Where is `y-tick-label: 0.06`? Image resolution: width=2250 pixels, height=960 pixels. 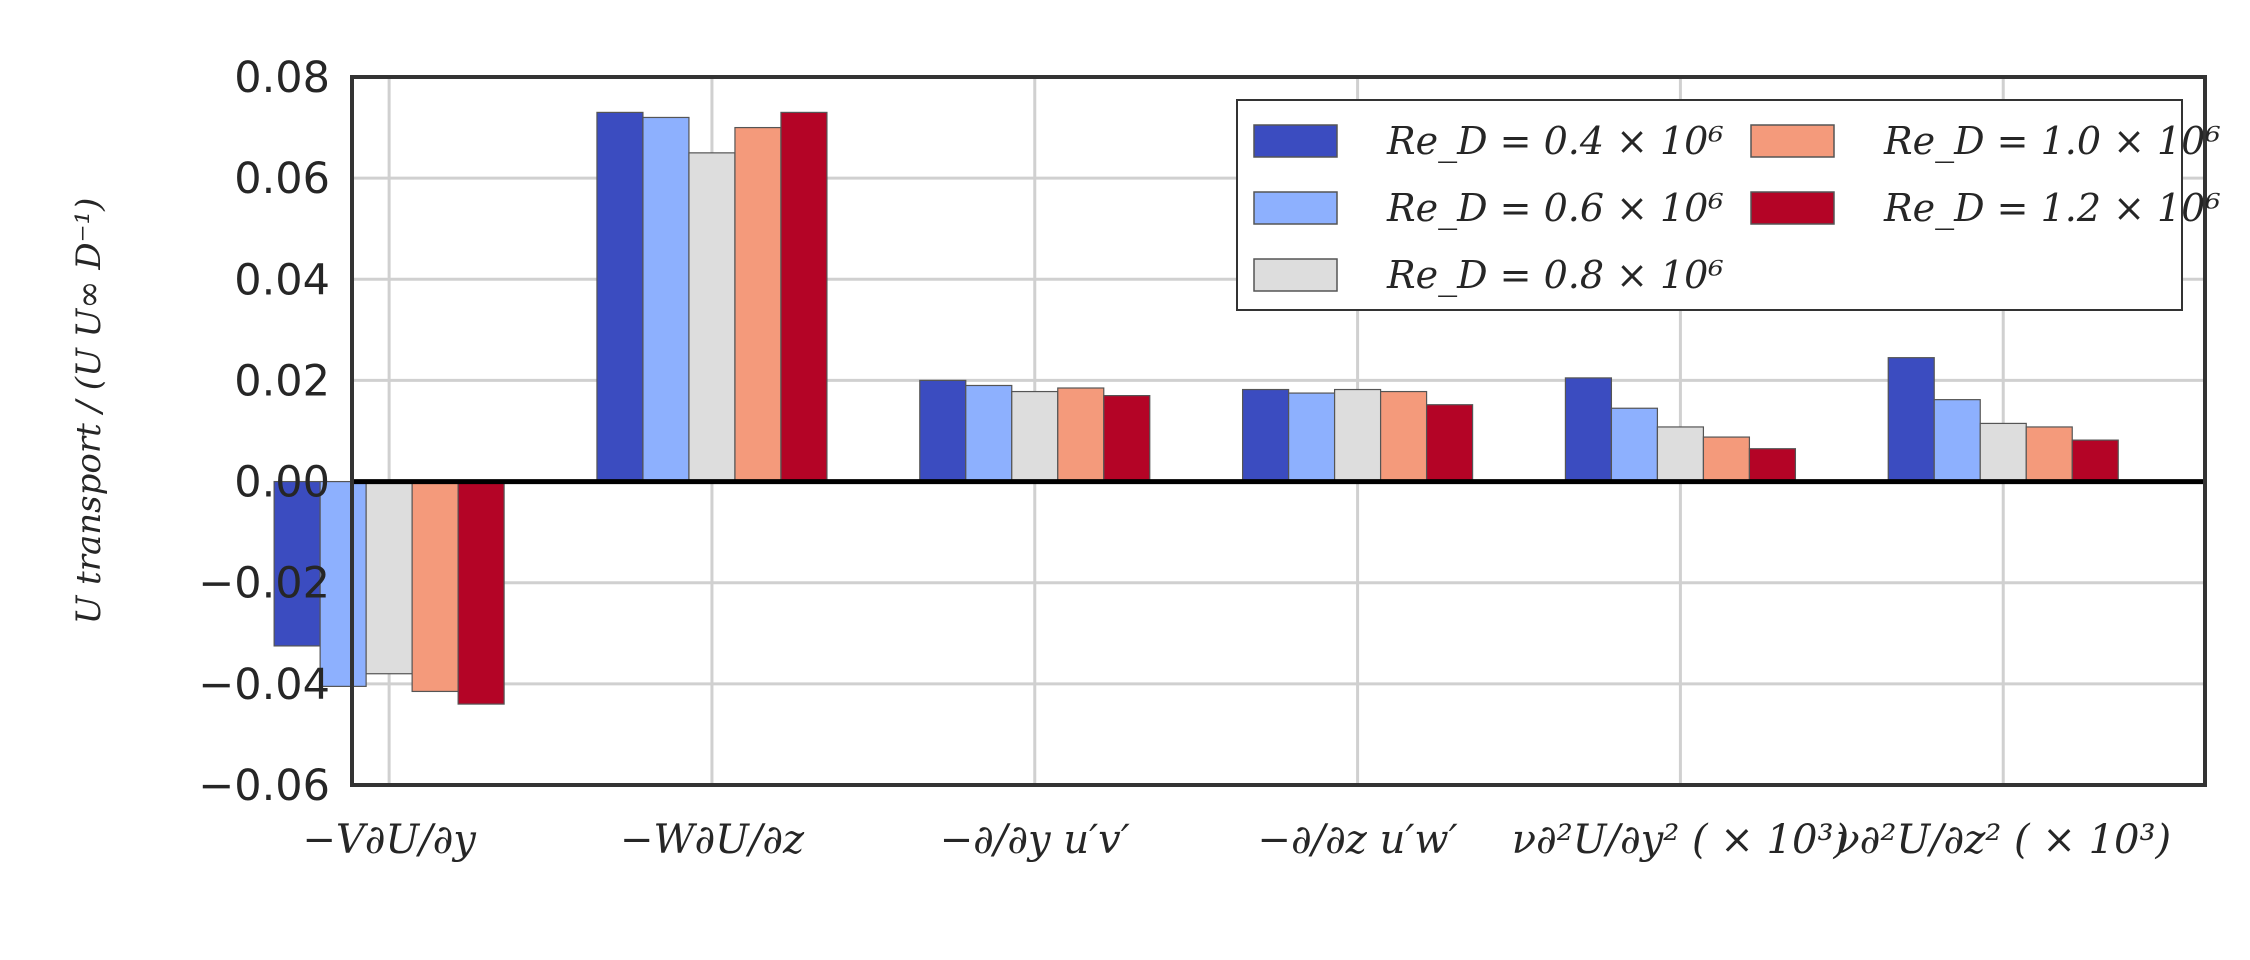 y-tick-label: 0.06 is located at coordinates (282, 179).